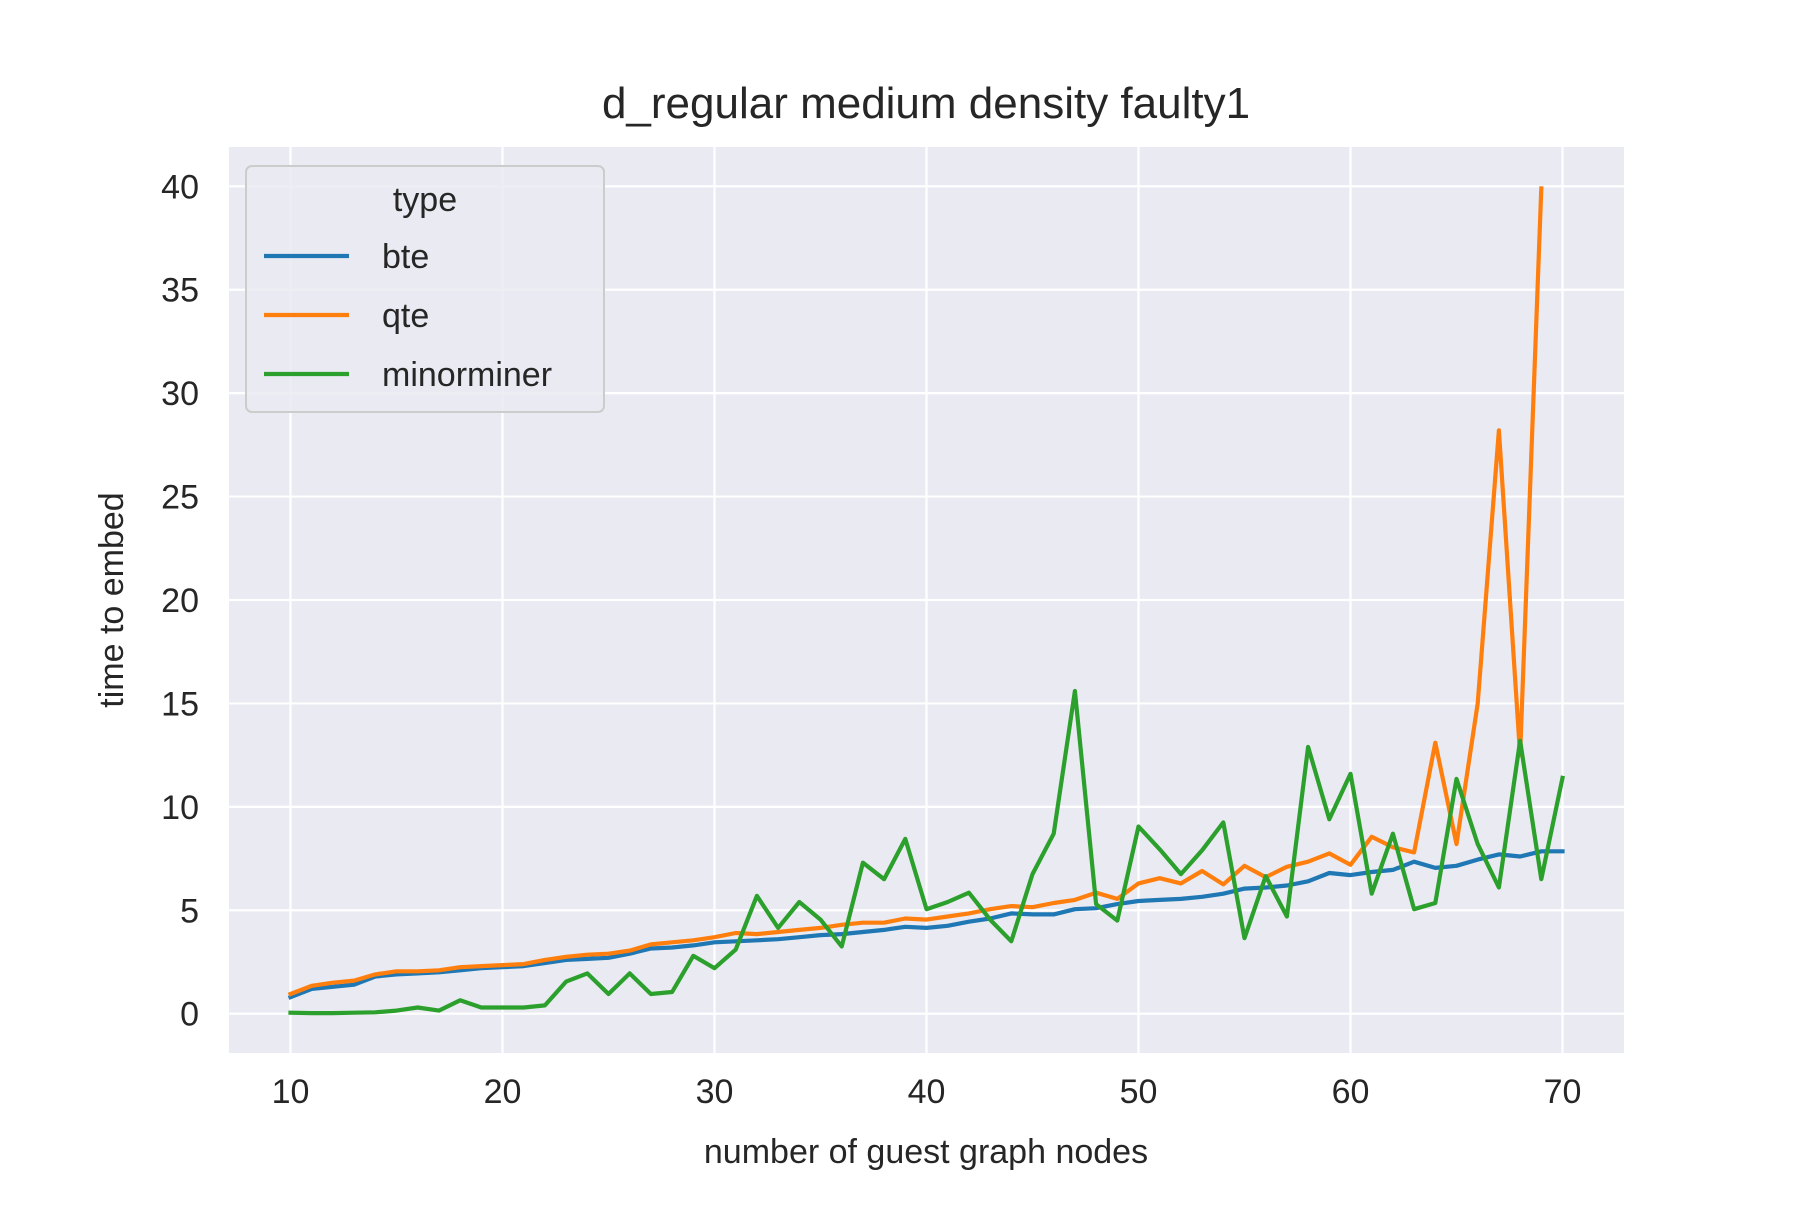 This screenshot has width=1800, height=1205. Describe the element at coordinates (291, 1092) in the screenshot. I see `x-tick-label: 10` at that location.